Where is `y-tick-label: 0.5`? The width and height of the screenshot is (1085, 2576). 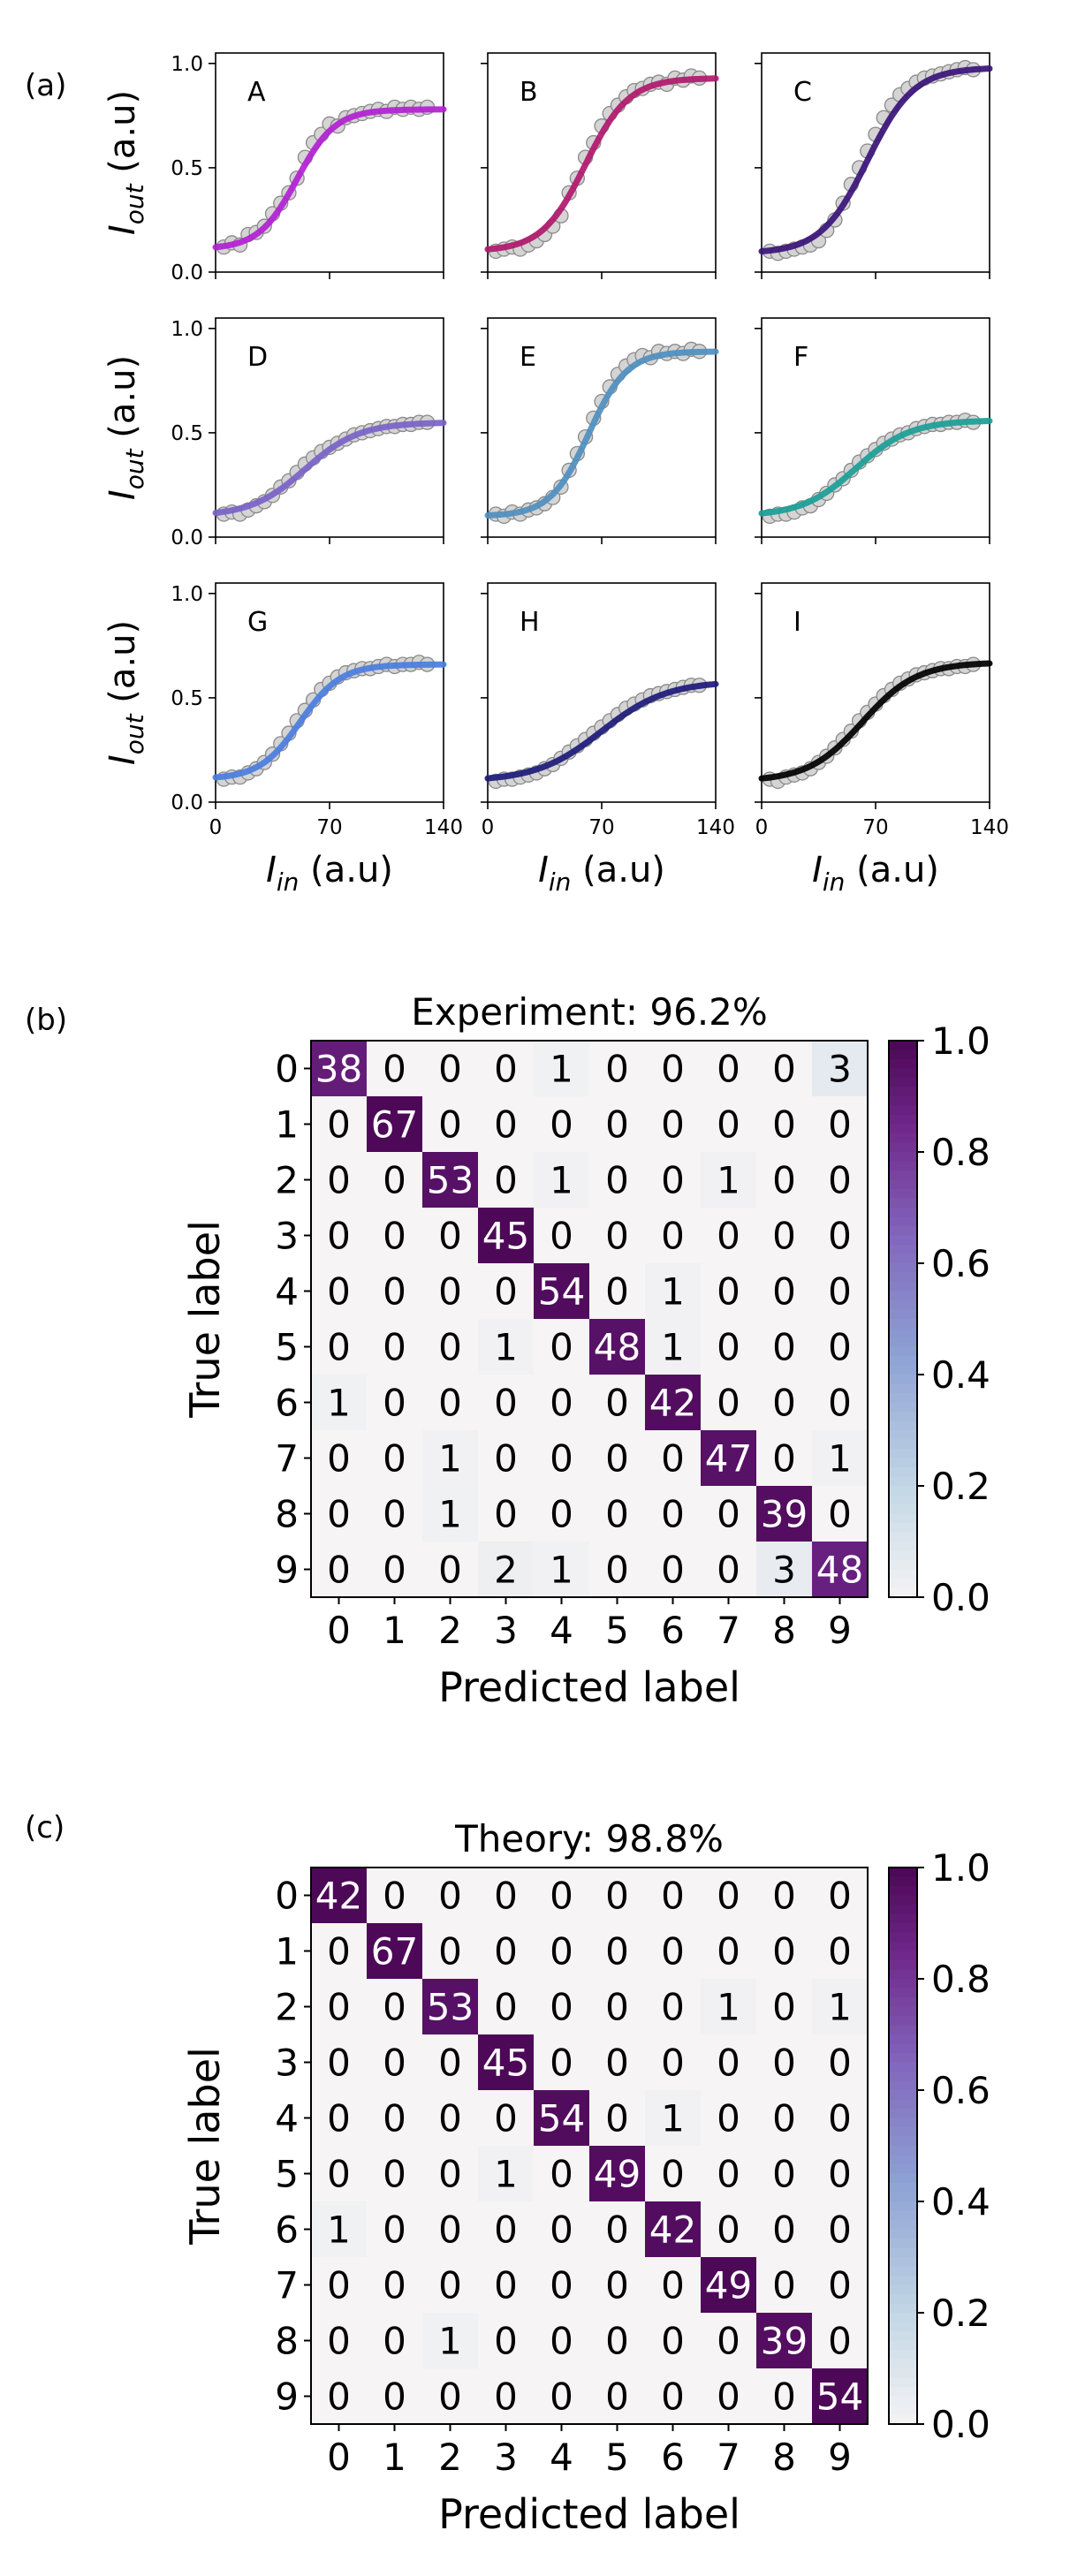
y-tick-label: 0.5 is located at coordinates (187, 433).